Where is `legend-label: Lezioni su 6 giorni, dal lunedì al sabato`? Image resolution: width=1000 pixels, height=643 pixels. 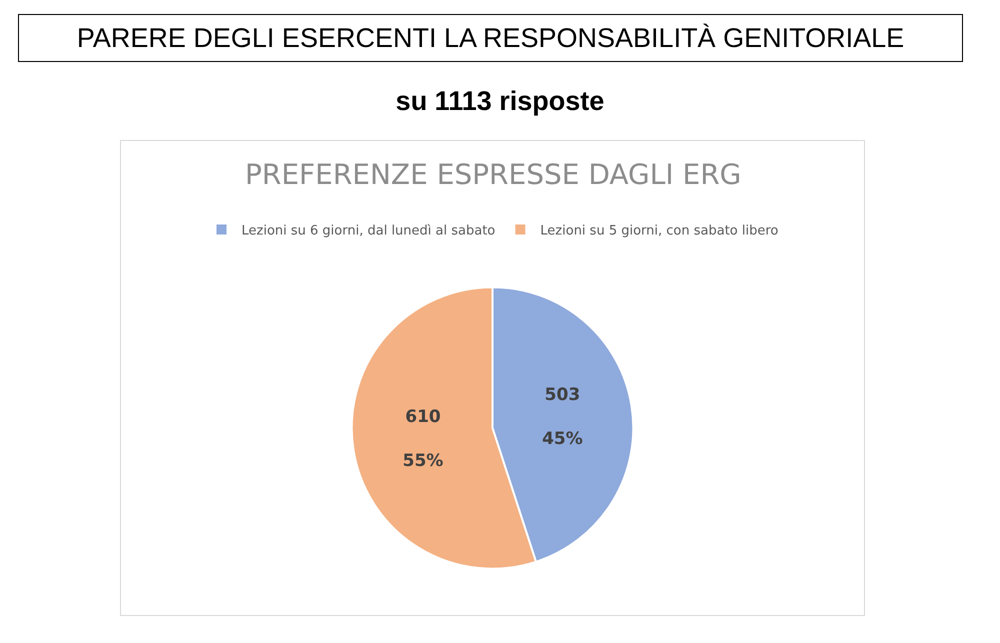
legend-label: Lezioni su 6 giorni, dal lunedì al sabato is located at coordinates (369, 231).